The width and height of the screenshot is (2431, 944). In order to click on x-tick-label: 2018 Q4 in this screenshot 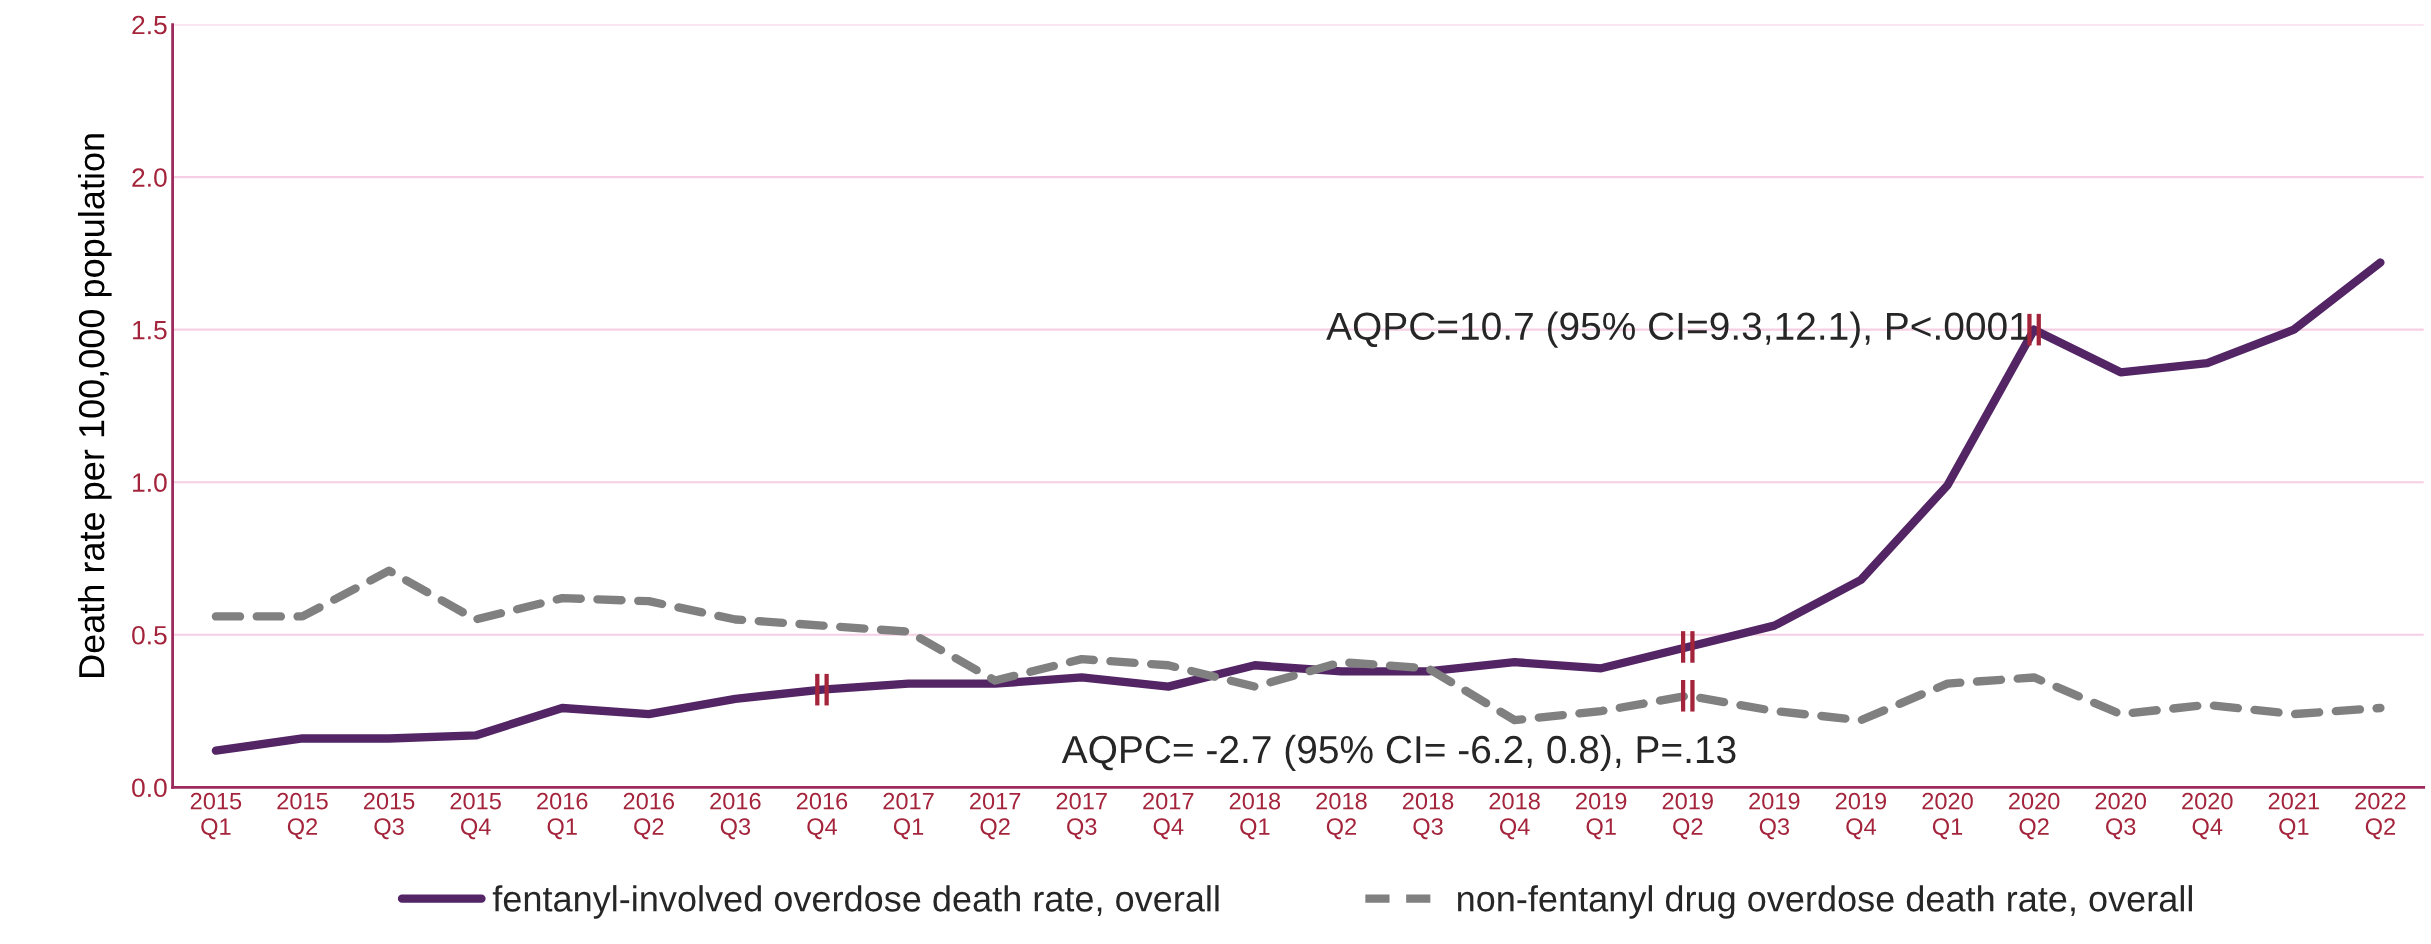, I will do `click(1514, 816)`.